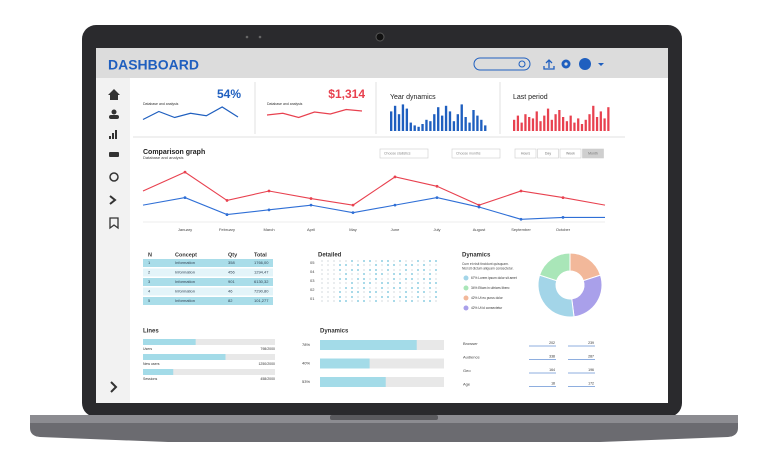 This screenshot has height=461, width=768. Describe the element at coordinates (487, 308) in the screenshot. I see `legend-label: 42% Ut id consectetur` at that location.